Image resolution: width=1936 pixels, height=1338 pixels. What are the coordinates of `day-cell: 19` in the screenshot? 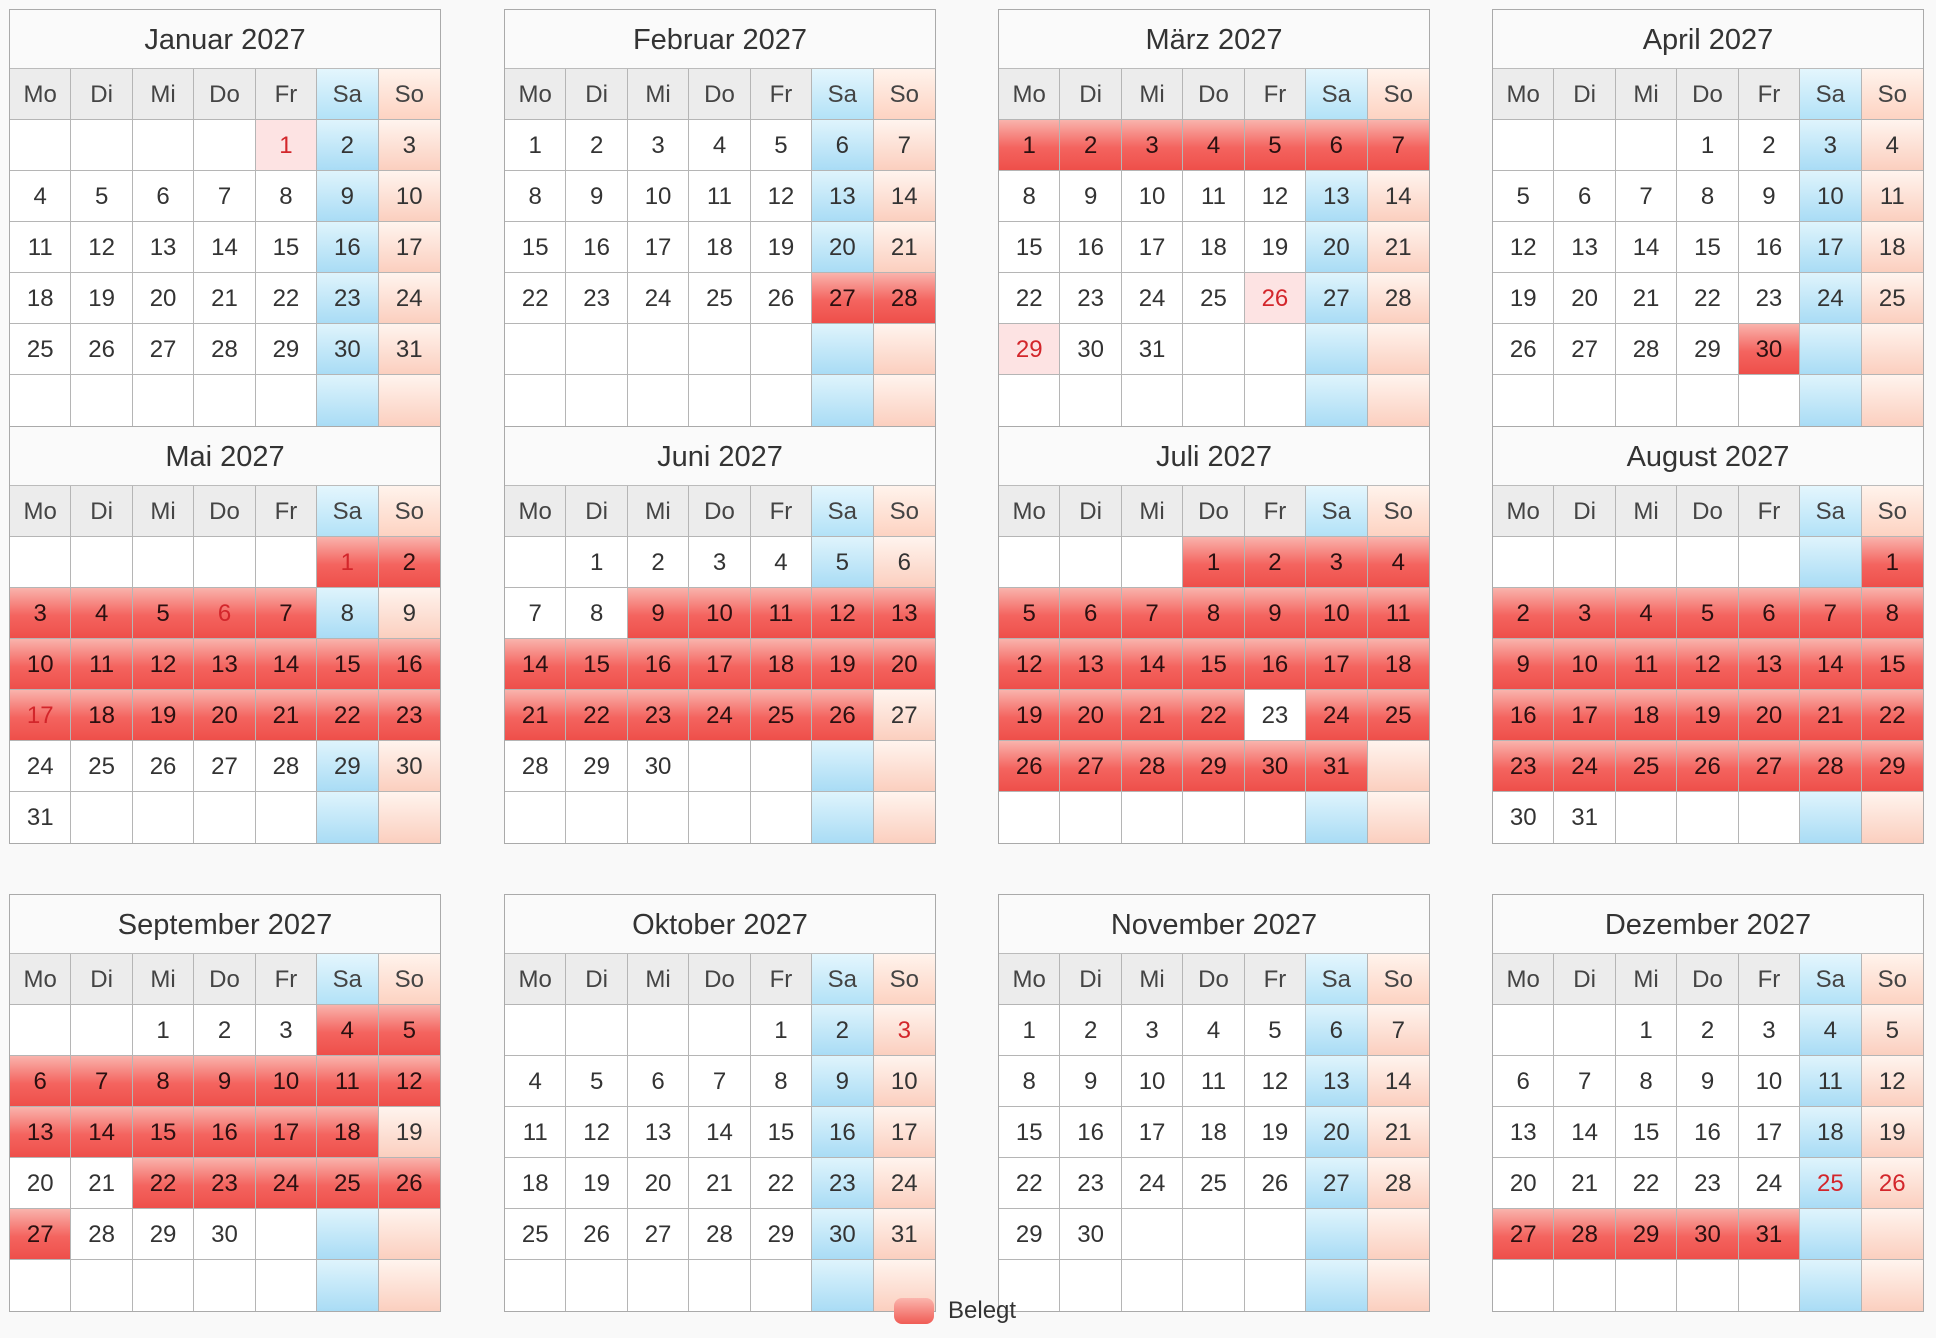 It's located at (1275, 1132).